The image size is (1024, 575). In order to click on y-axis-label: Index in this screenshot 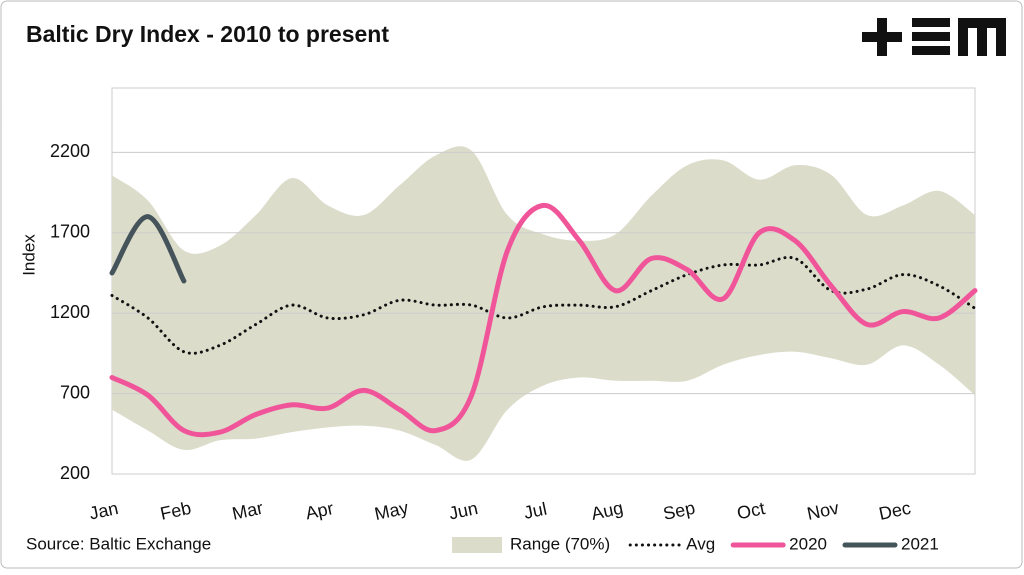, I will do `click(28, 255)`.